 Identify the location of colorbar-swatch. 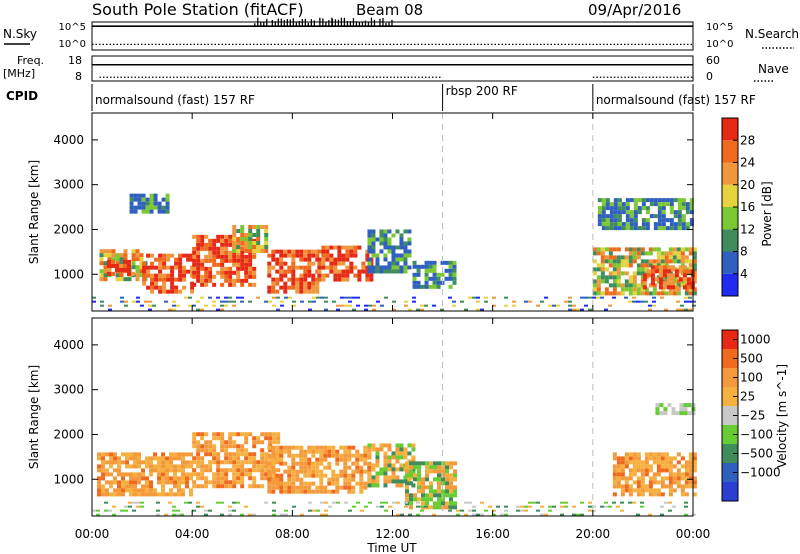
(730, 262).